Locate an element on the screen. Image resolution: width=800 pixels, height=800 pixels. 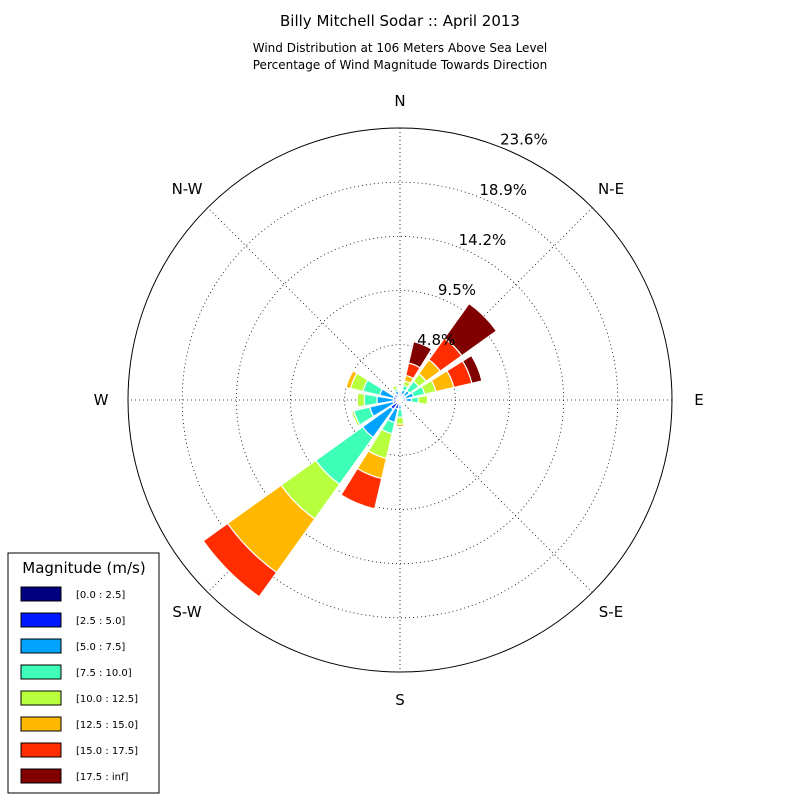
direction-label-n: N is located at coordinates (399, 101).